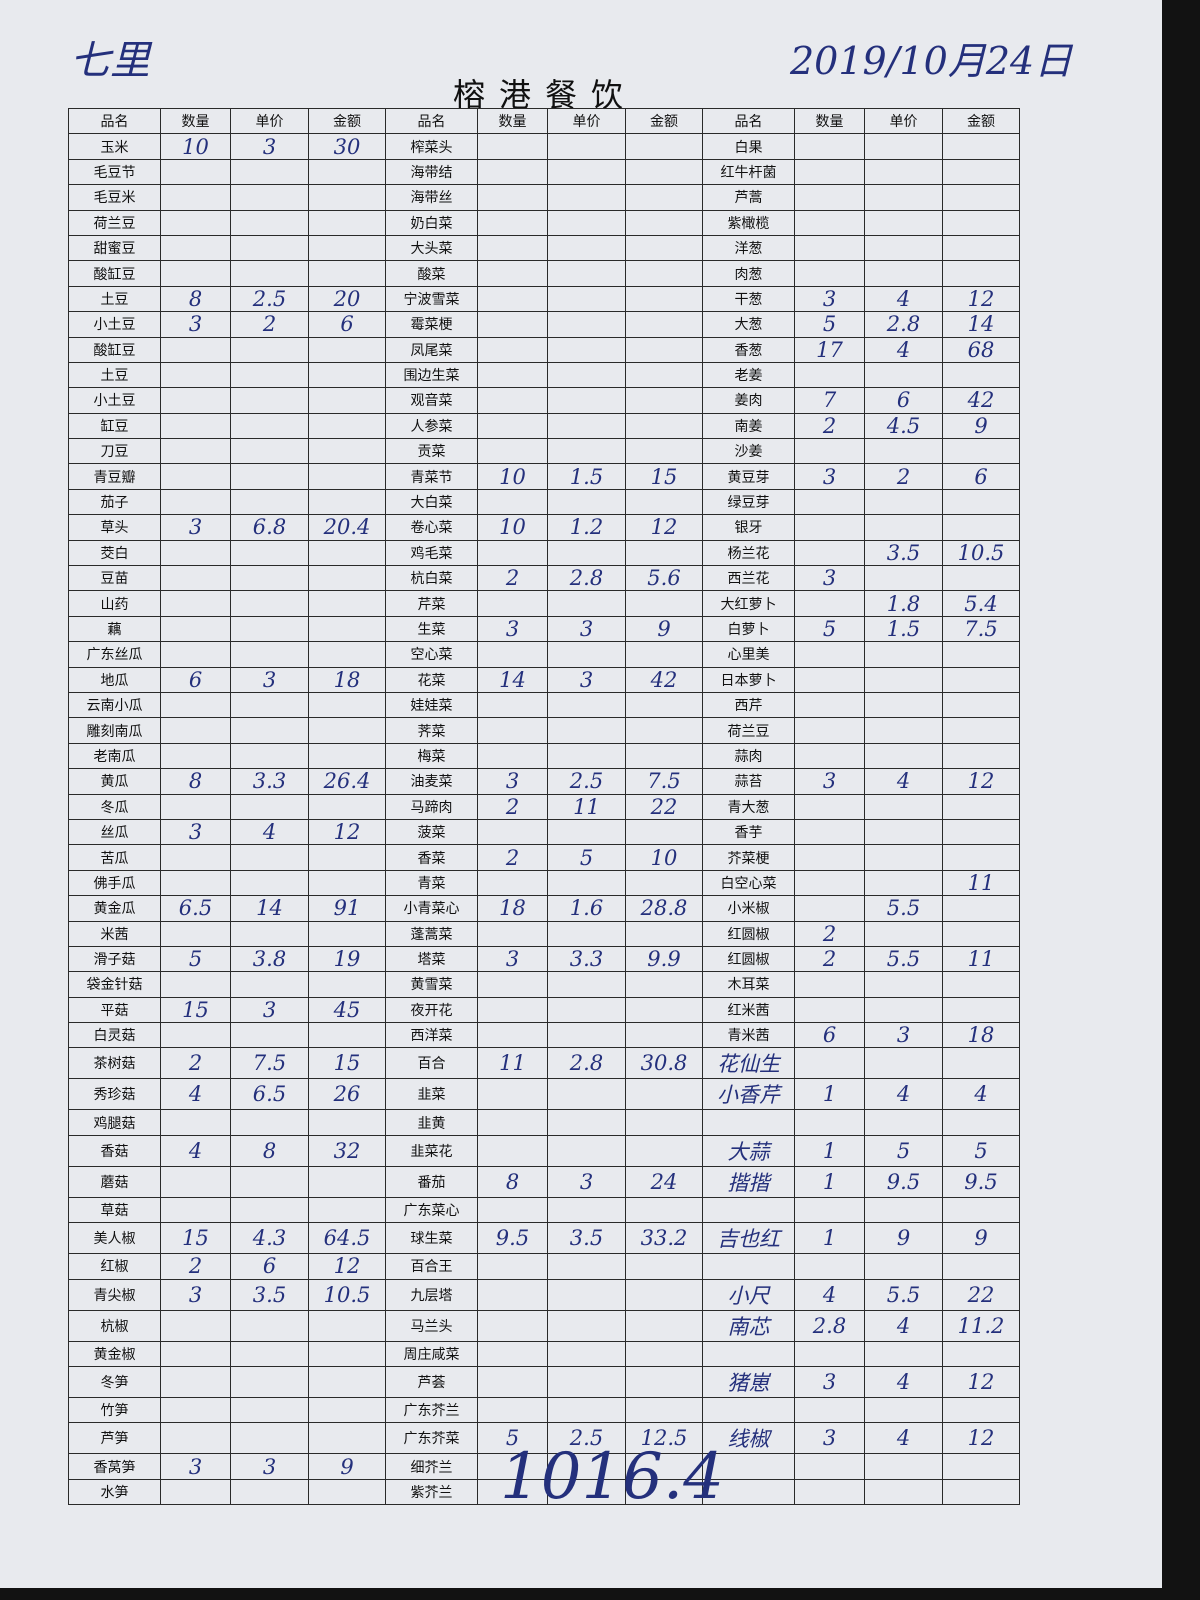  I want to click on entry-cell: 33.2, so click(664, 1238).